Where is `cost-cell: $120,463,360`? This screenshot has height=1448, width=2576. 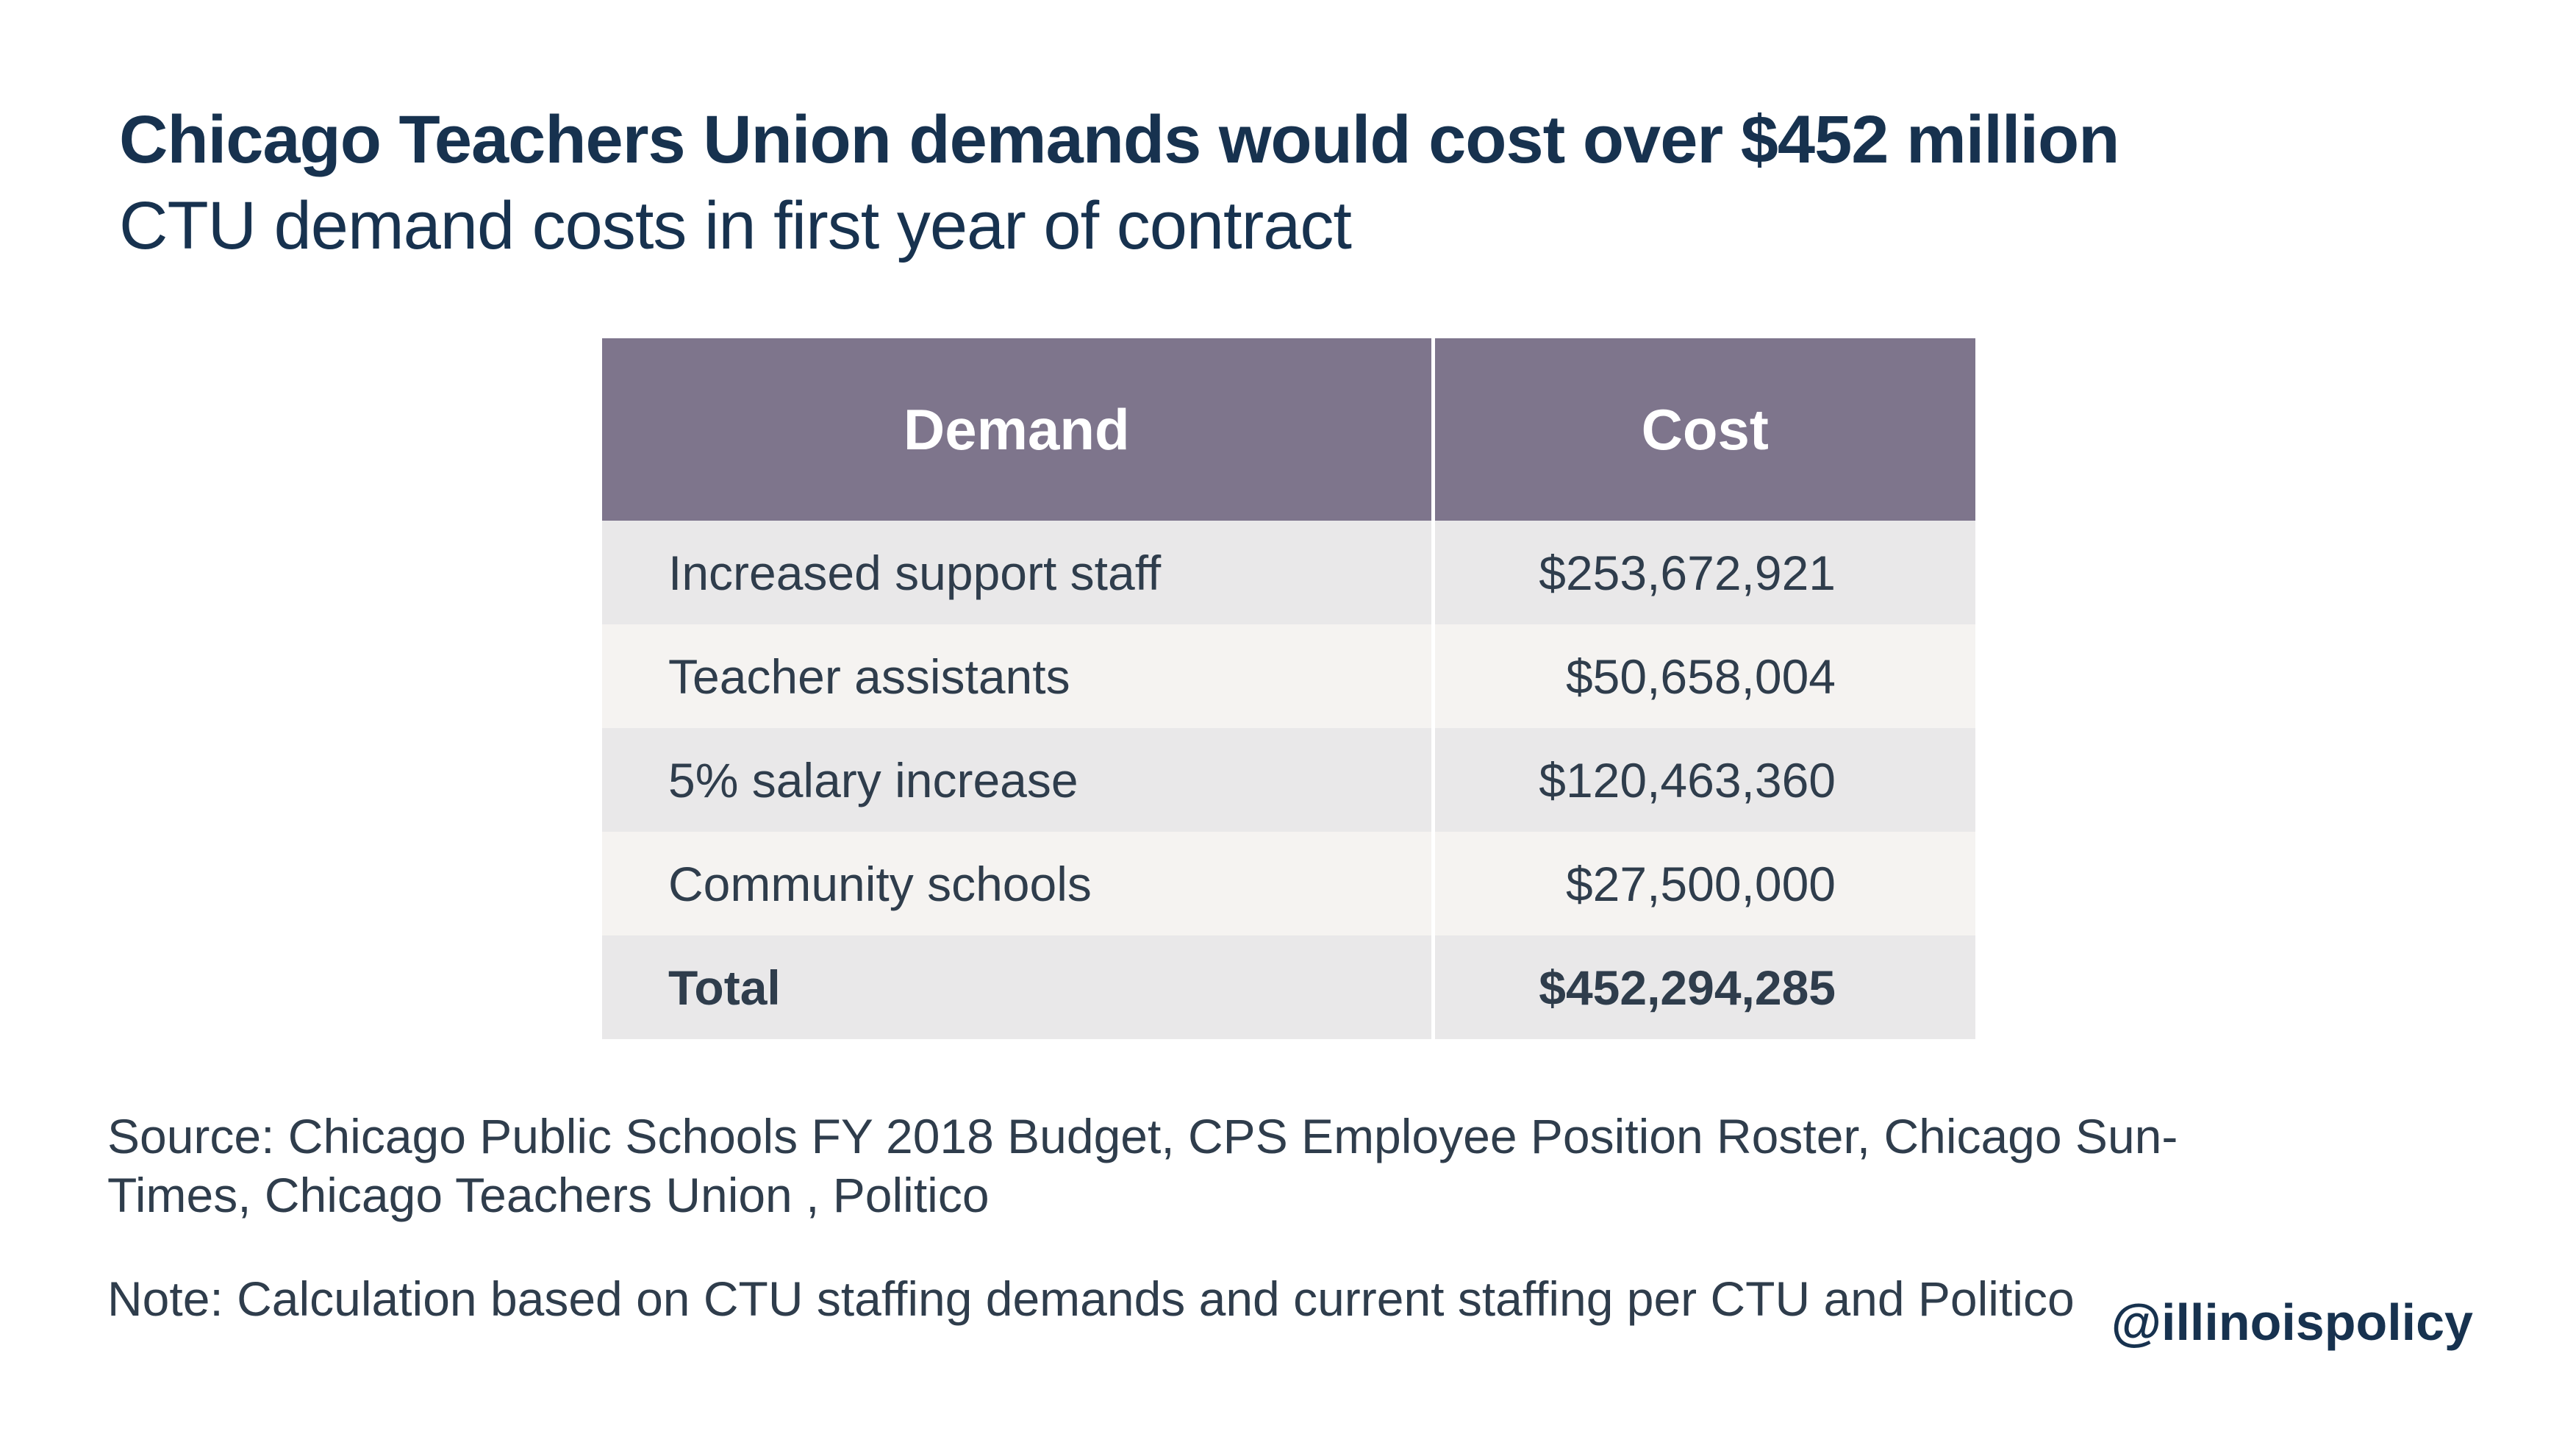 cost-cell: $120,463,360 is located at coordinates (1704, 780).